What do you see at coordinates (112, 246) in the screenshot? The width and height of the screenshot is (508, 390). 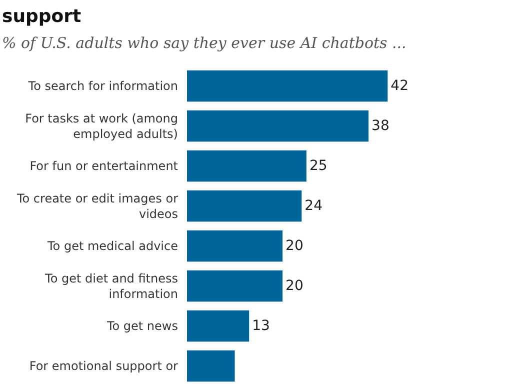 I see `y-tick-label: To get medical advice` at bounding box center [112, 246].